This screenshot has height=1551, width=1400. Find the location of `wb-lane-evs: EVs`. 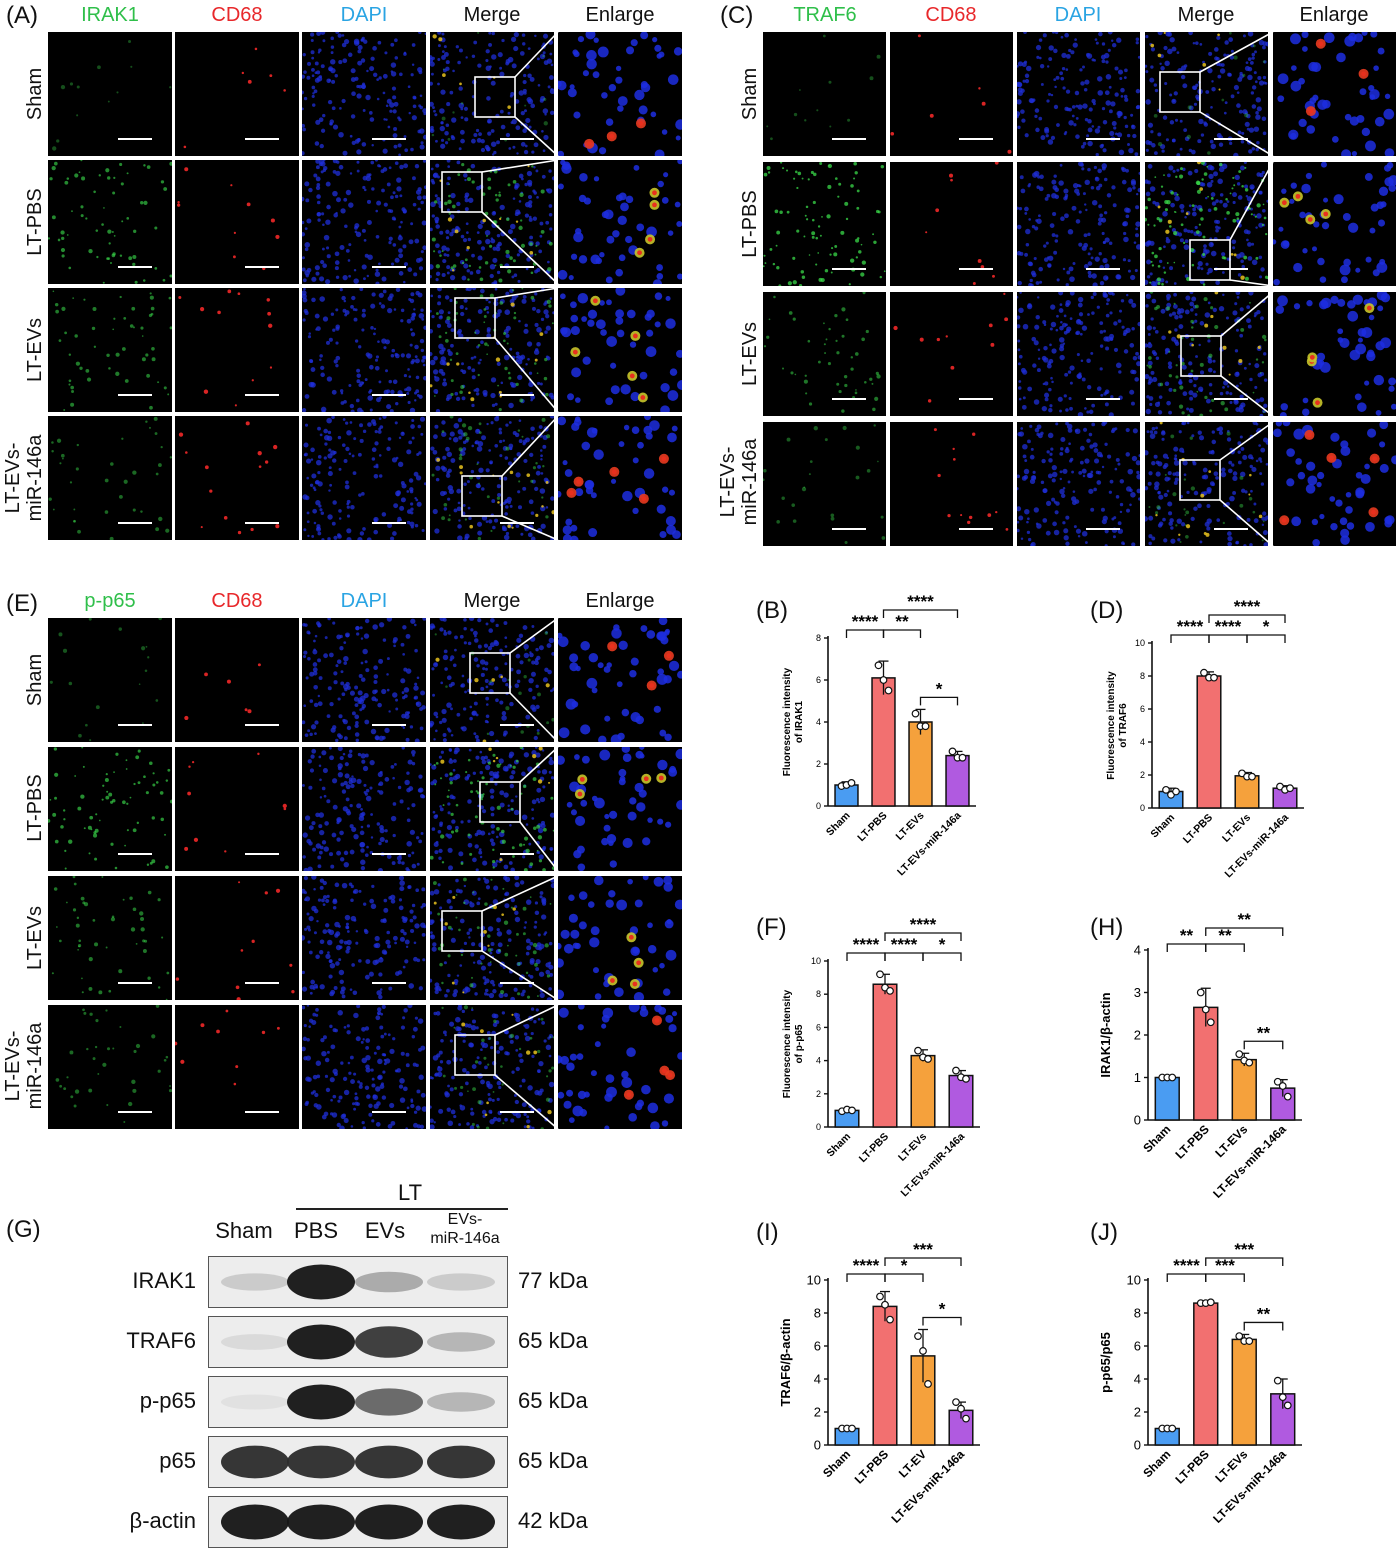

wb-lane-evs: EVs is located at coordinates (385, 1230).